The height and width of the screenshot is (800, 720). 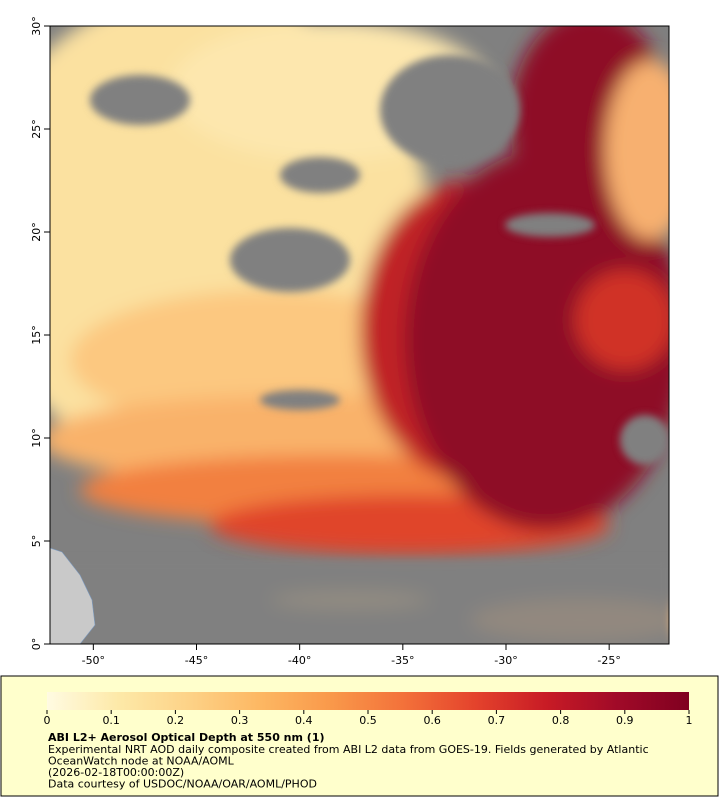 I want to click on lat-tick-label: 0°, so click(x=36, y=644).